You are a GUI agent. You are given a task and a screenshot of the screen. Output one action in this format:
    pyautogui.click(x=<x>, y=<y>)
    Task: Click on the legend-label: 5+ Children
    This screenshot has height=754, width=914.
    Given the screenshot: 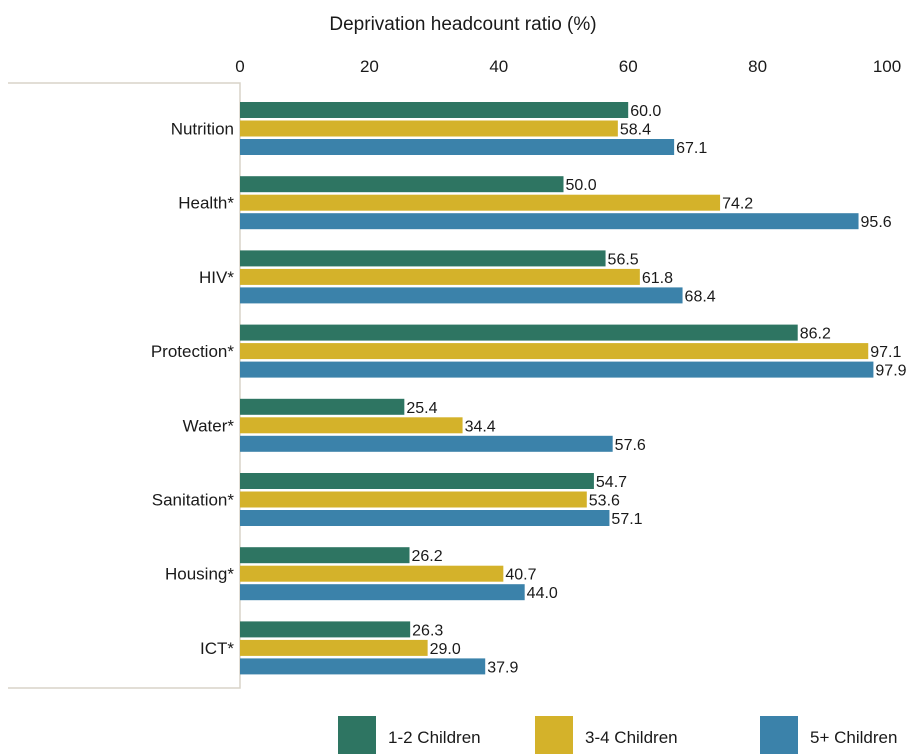 What is the action you would take?
    pyautogui.click(x=853, y=737)
    